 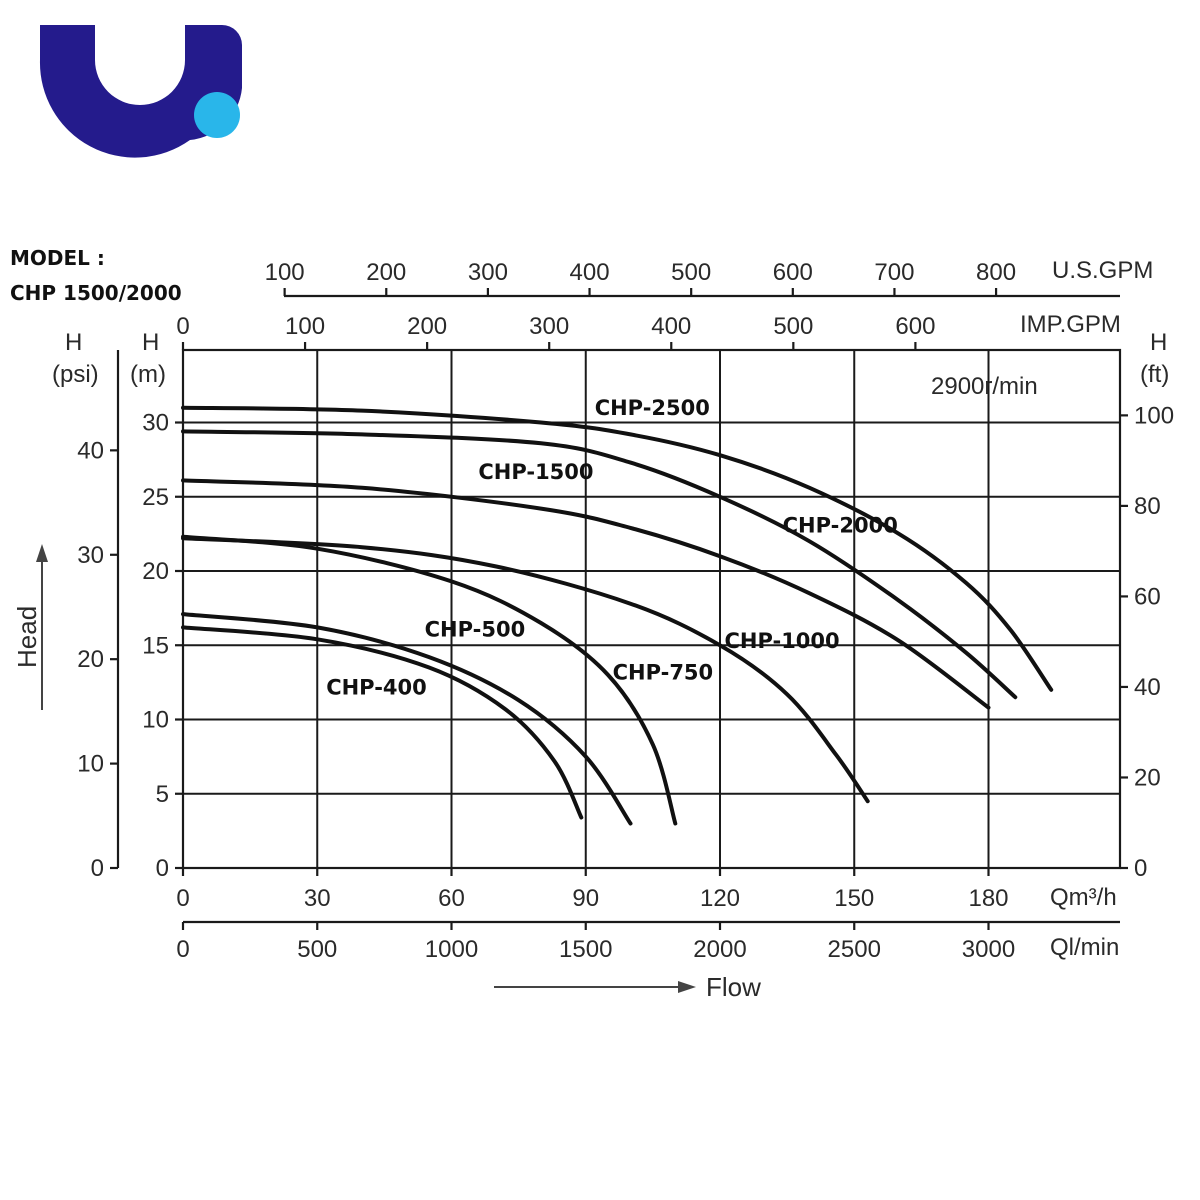 I want to click on m-axis-tick-label: 0, so click(x=162, y=868).